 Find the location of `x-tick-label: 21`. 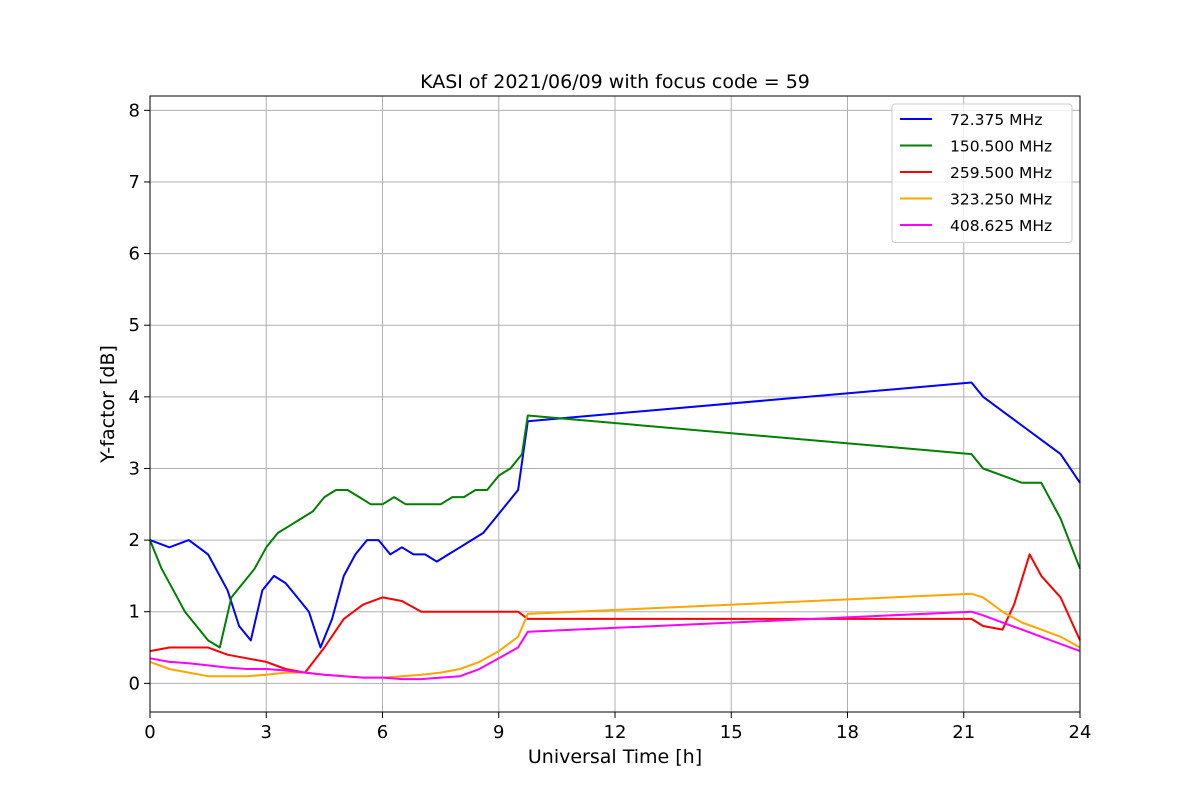

x-tick-label: 21 is located at coordinates (963, 732).